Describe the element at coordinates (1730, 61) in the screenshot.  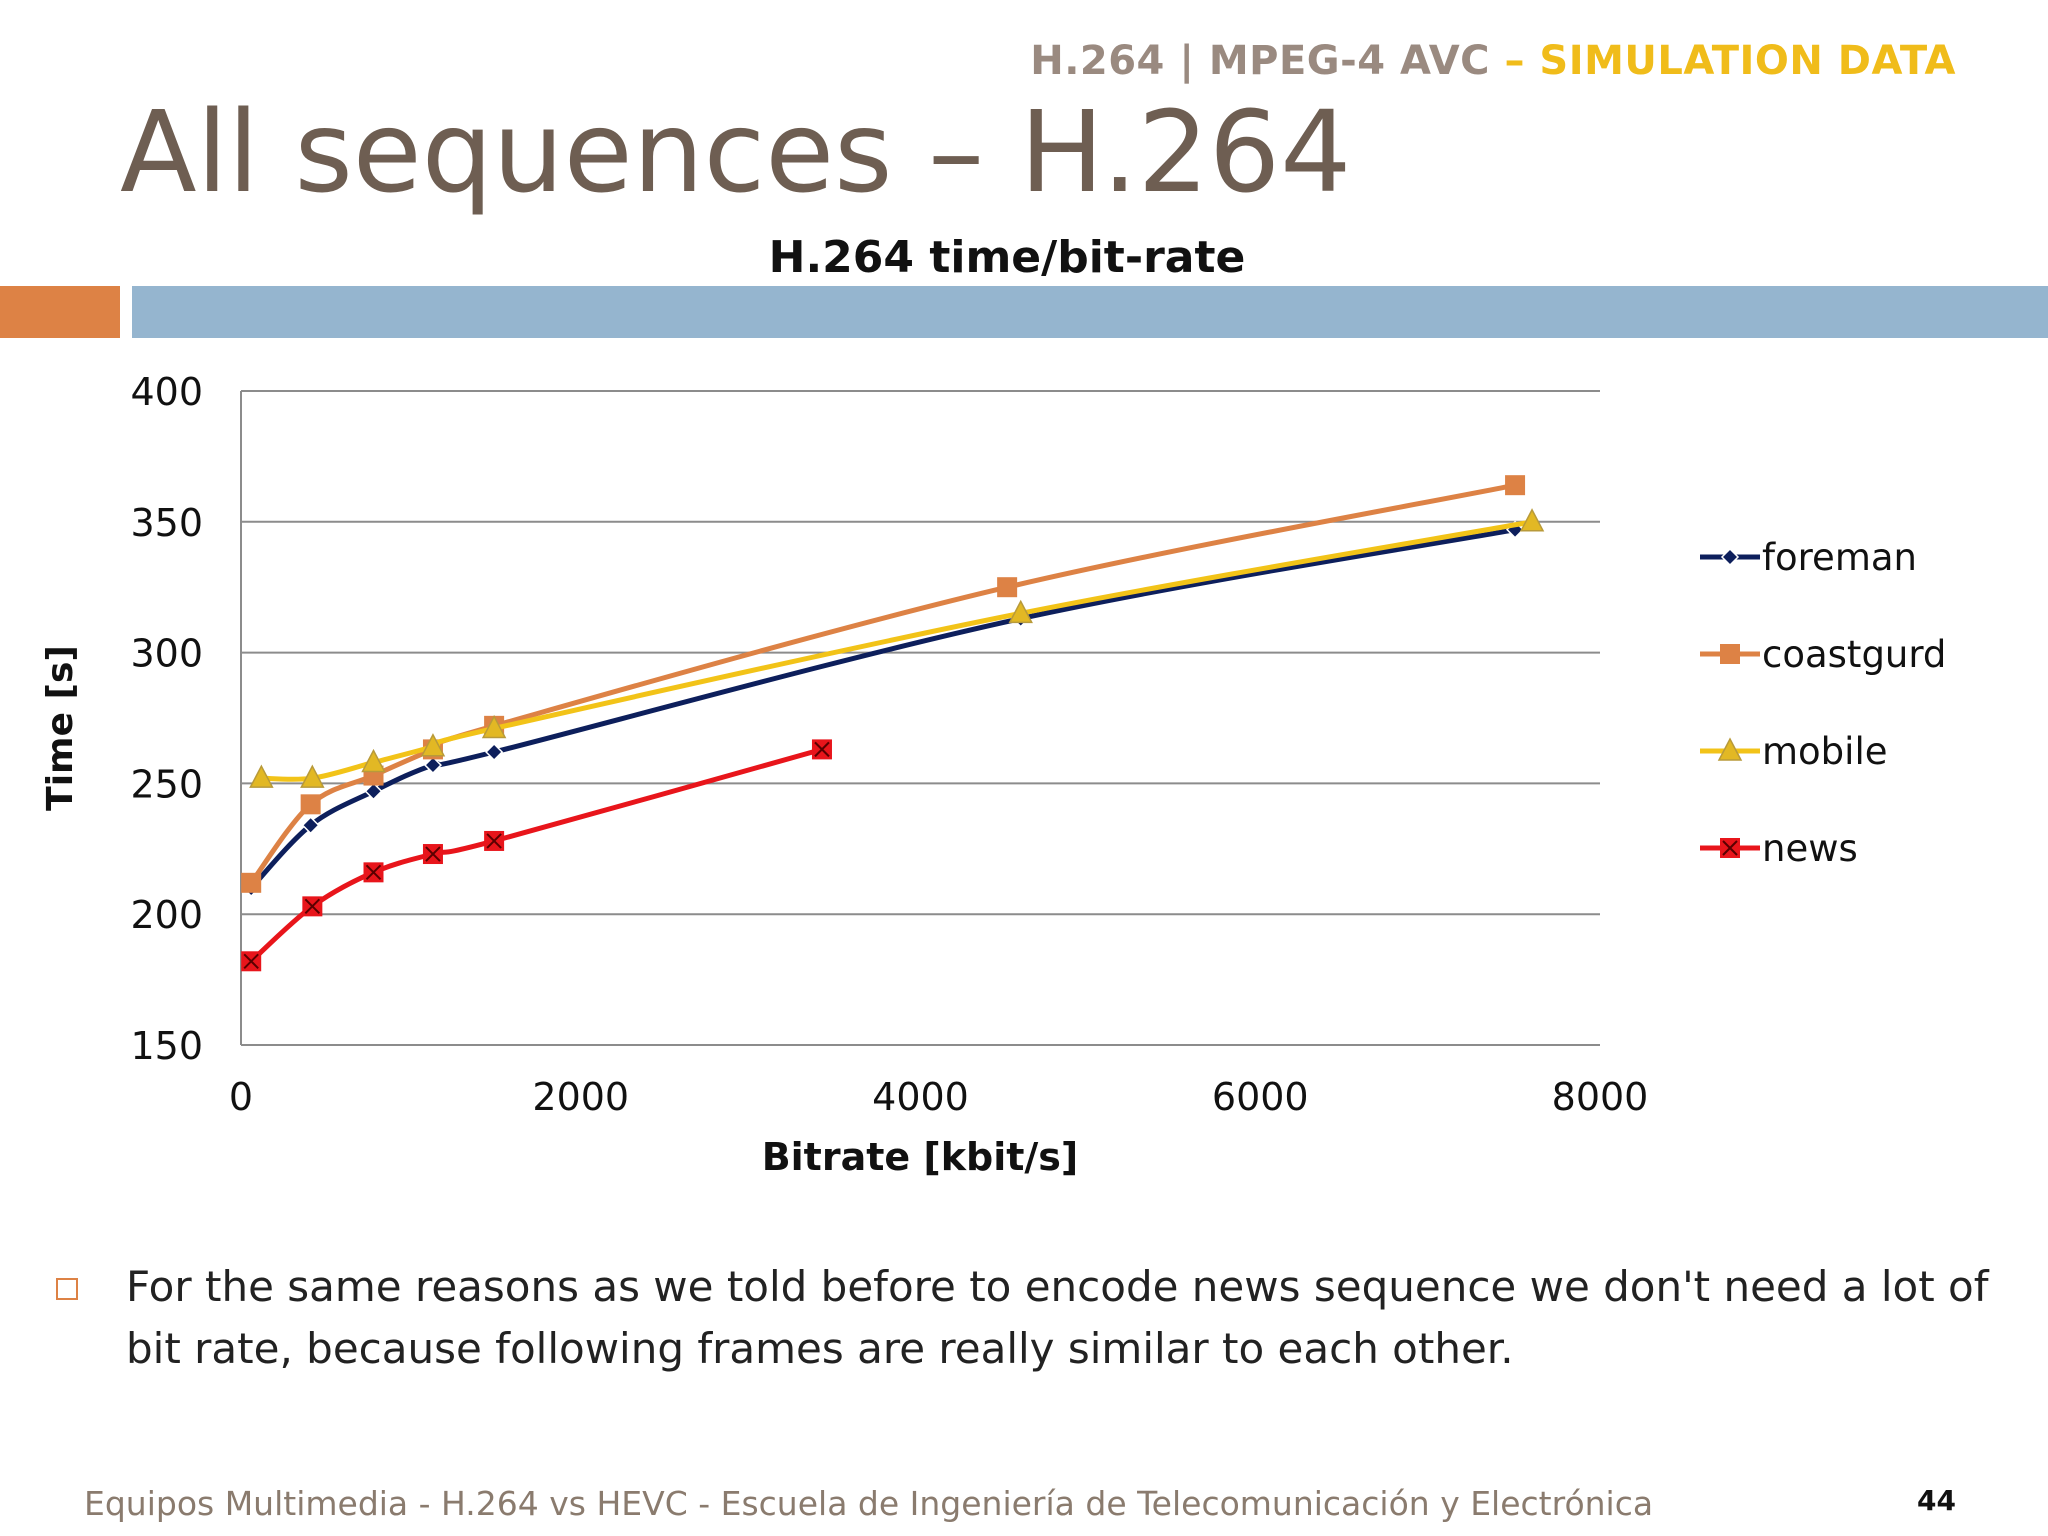
I see `header-tag-accent: – SIMULATION DATA` at that location.